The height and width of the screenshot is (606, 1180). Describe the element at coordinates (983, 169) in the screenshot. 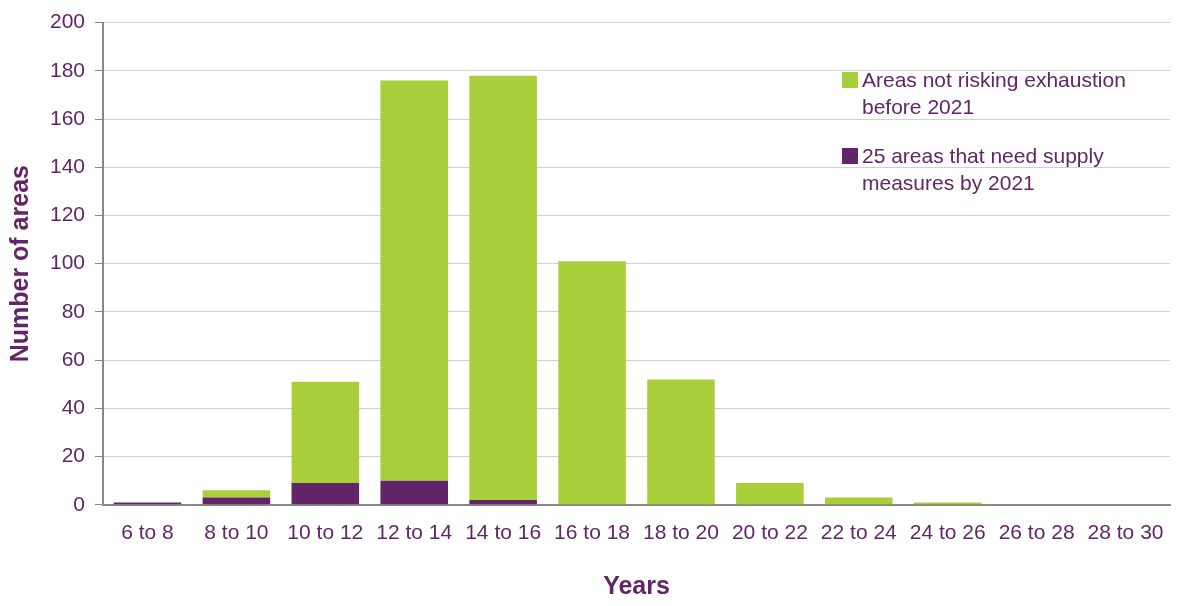

I see `legend-label: 25 areas that need supply measures by 2021` at that location.